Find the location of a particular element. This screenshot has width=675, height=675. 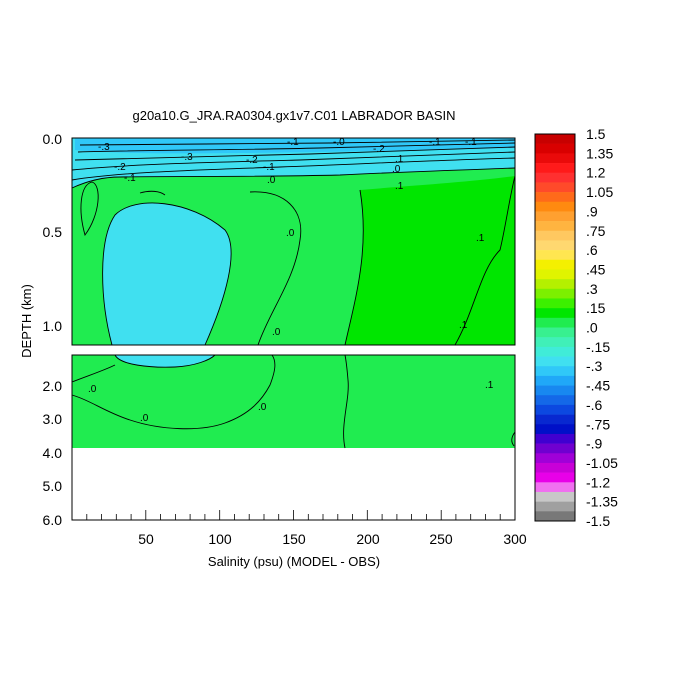

colorbar-label: .0 is located at coordinates (592, 328).